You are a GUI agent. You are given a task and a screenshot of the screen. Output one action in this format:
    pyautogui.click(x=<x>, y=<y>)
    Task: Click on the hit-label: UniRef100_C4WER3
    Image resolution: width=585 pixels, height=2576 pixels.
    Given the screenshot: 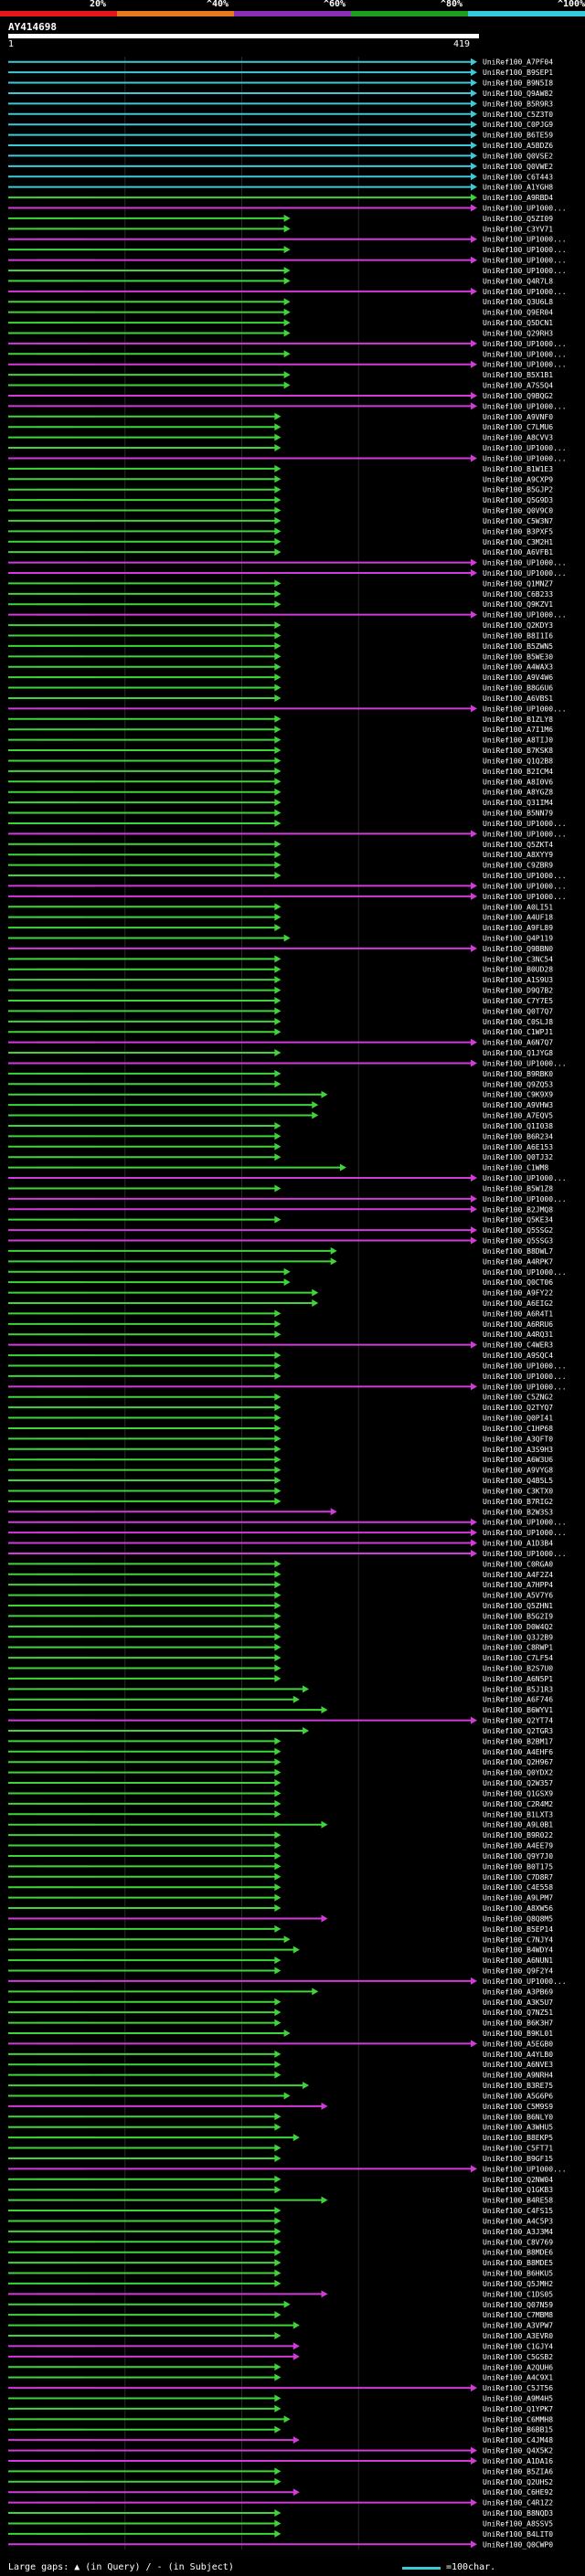 What is the action you would take?
    pyautogui.click(x=518, y=1345)
    